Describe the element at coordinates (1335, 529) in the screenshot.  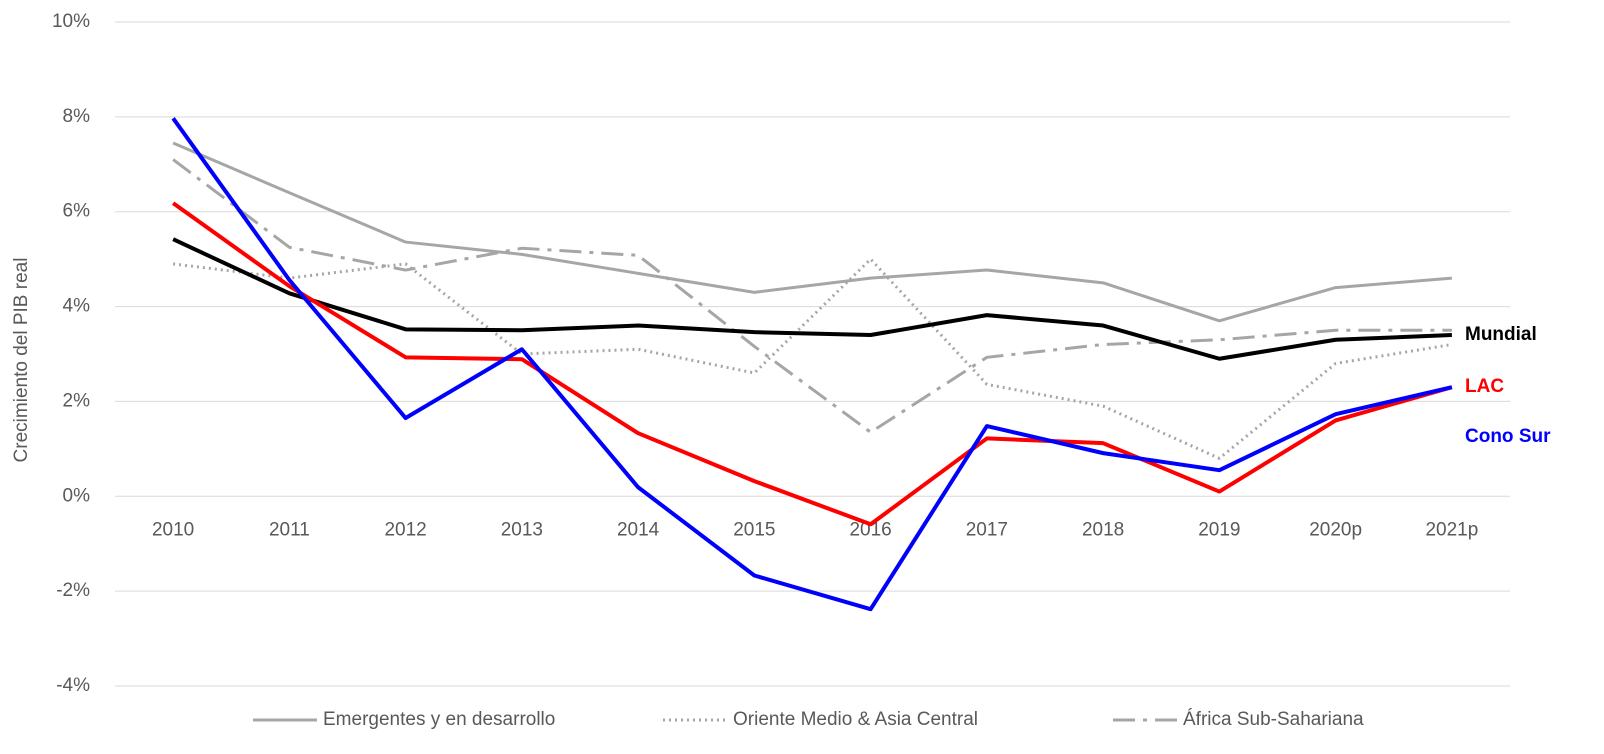
I see `x-tick-label: 2020p` at that location.